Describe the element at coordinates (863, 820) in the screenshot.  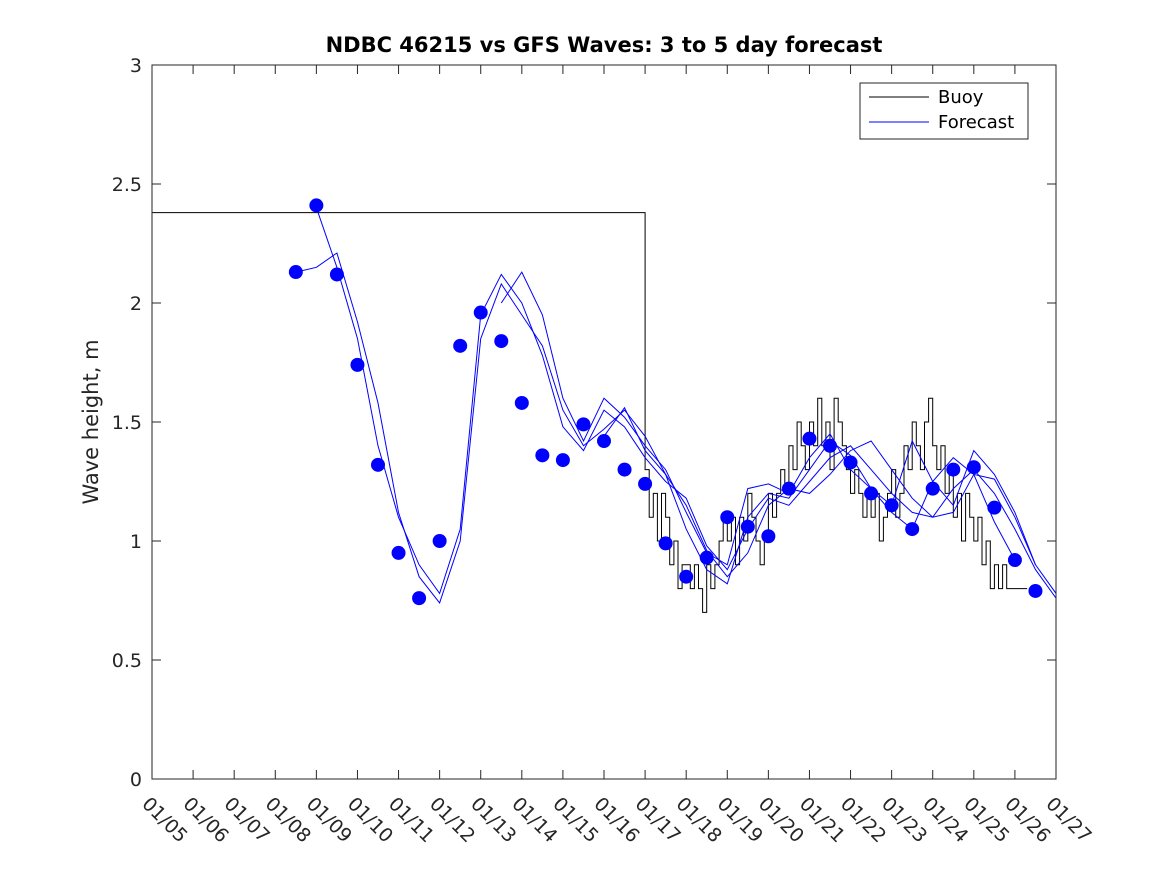
I see `x-tick-label: 01/22` at that location.